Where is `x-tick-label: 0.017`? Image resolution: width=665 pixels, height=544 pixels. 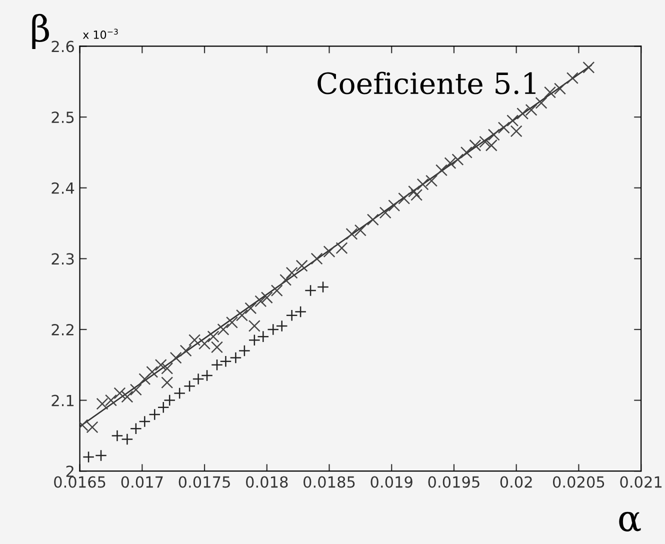 x-tick-label: 0.017 is located at coordinates (142, 482).